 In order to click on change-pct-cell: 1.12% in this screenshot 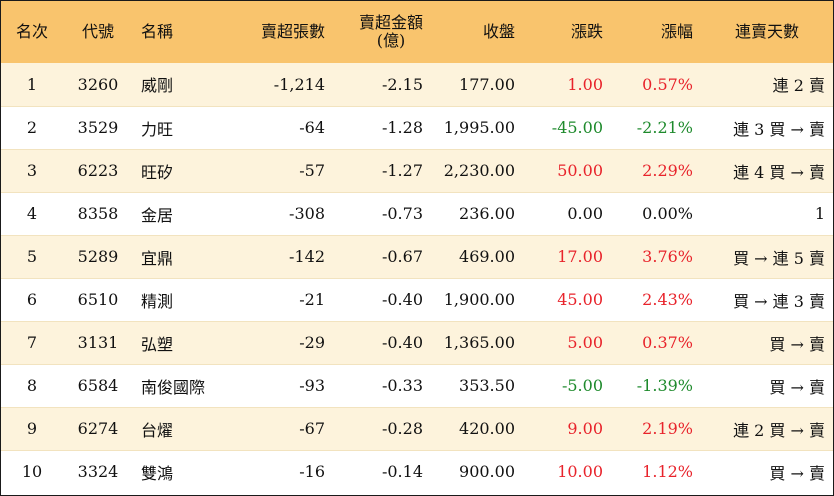, I will do `click(656, 471)`.